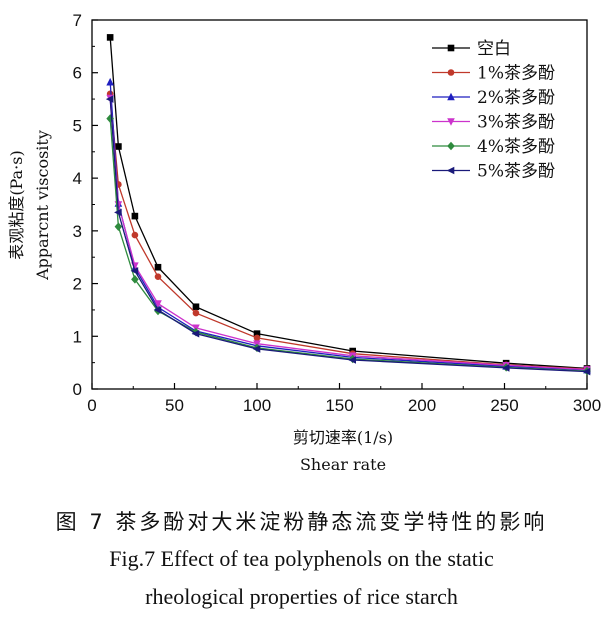 The width and height of the screenshot is (603, 628). Describe the element at coordinates (422, 405) in the screenshot. I see `x-tick-label: 200` at that location.